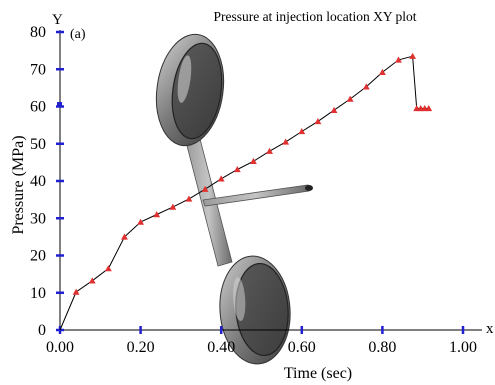  Describe the element at coordinates (38, 69) in the screenshot. I see `y-tick-label: 70` at that location.